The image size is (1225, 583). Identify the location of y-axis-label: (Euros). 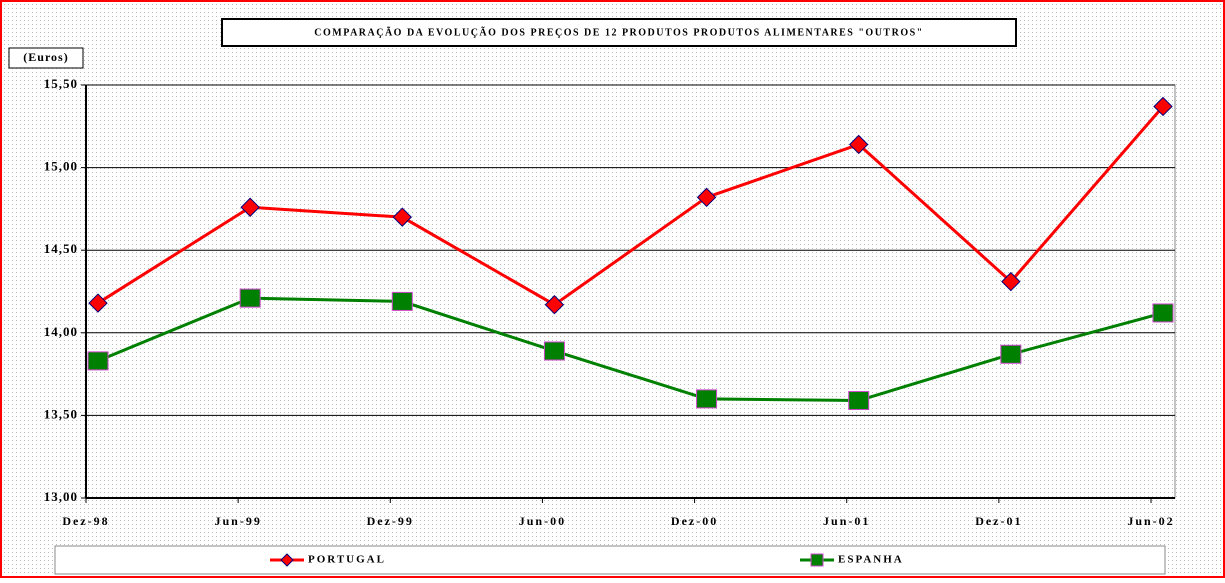
(45, 57).